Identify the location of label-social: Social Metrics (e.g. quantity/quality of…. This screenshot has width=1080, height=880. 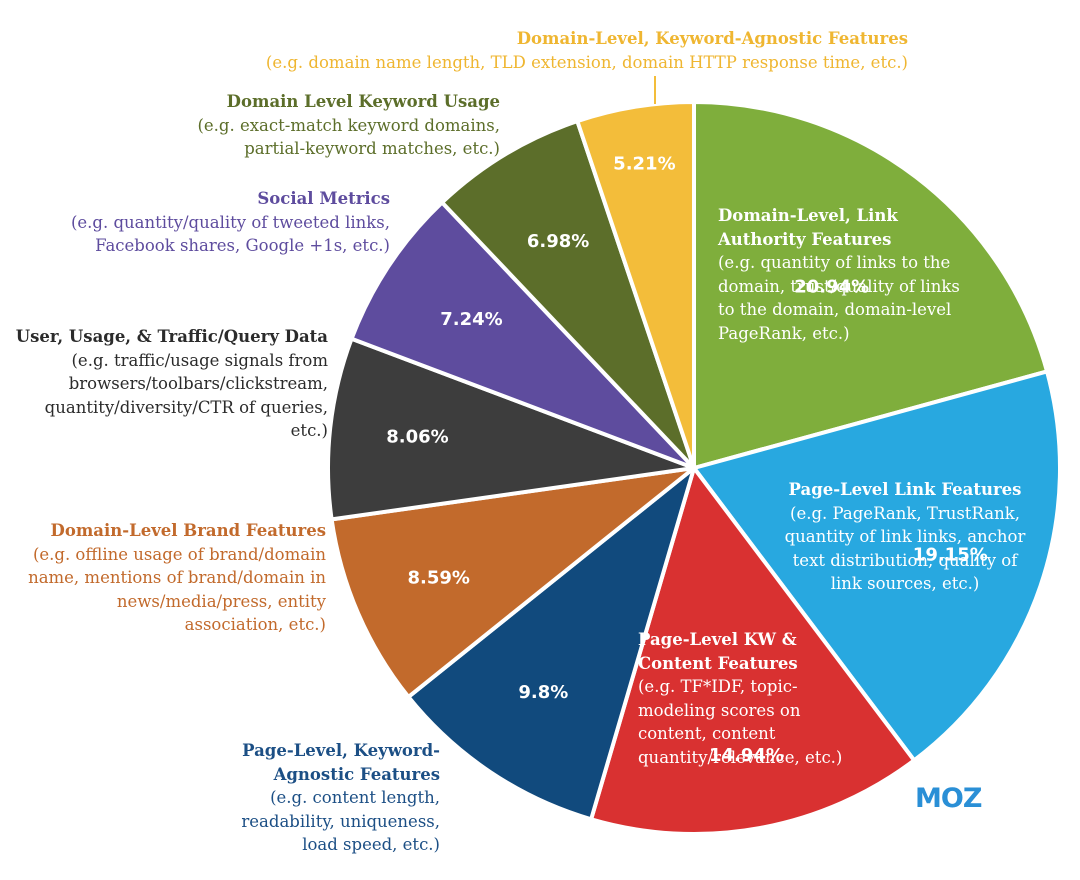
(215, 222).